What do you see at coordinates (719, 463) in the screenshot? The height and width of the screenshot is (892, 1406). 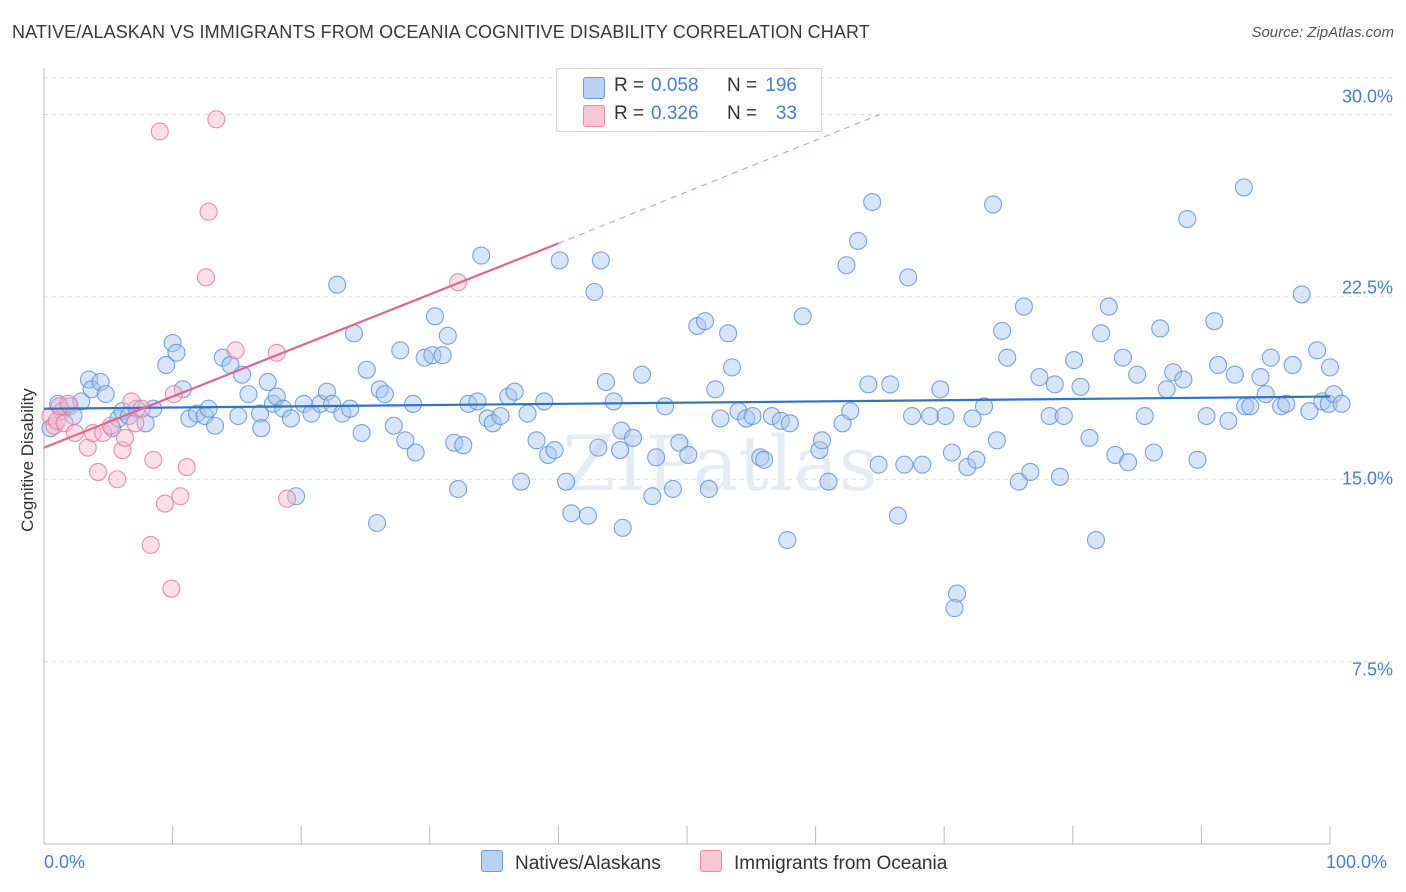 I see `watermark: ZIPatlas` at bounding box center [719, 463].